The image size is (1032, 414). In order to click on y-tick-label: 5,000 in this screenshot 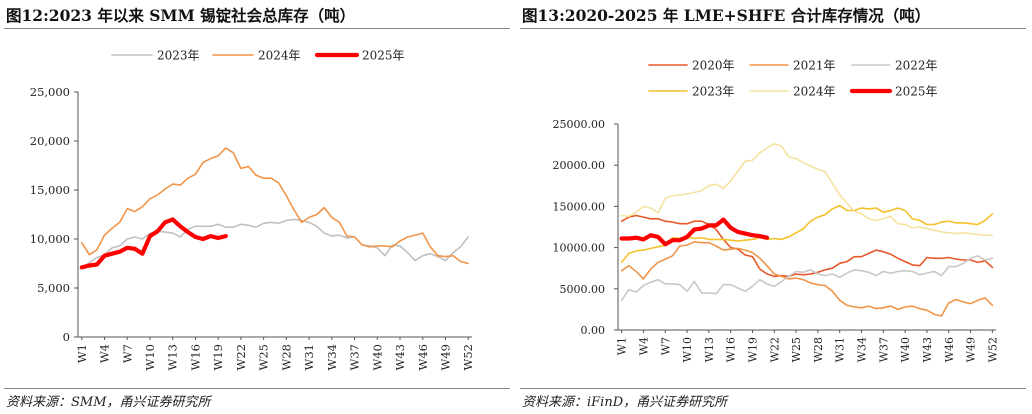, I will do `click(53, 288)`.